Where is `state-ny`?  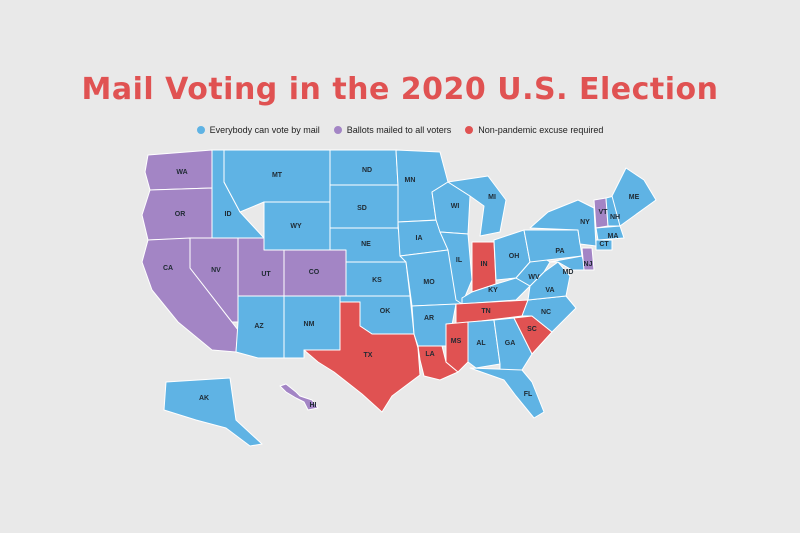
state-ny is located at coordinates (563, 223).